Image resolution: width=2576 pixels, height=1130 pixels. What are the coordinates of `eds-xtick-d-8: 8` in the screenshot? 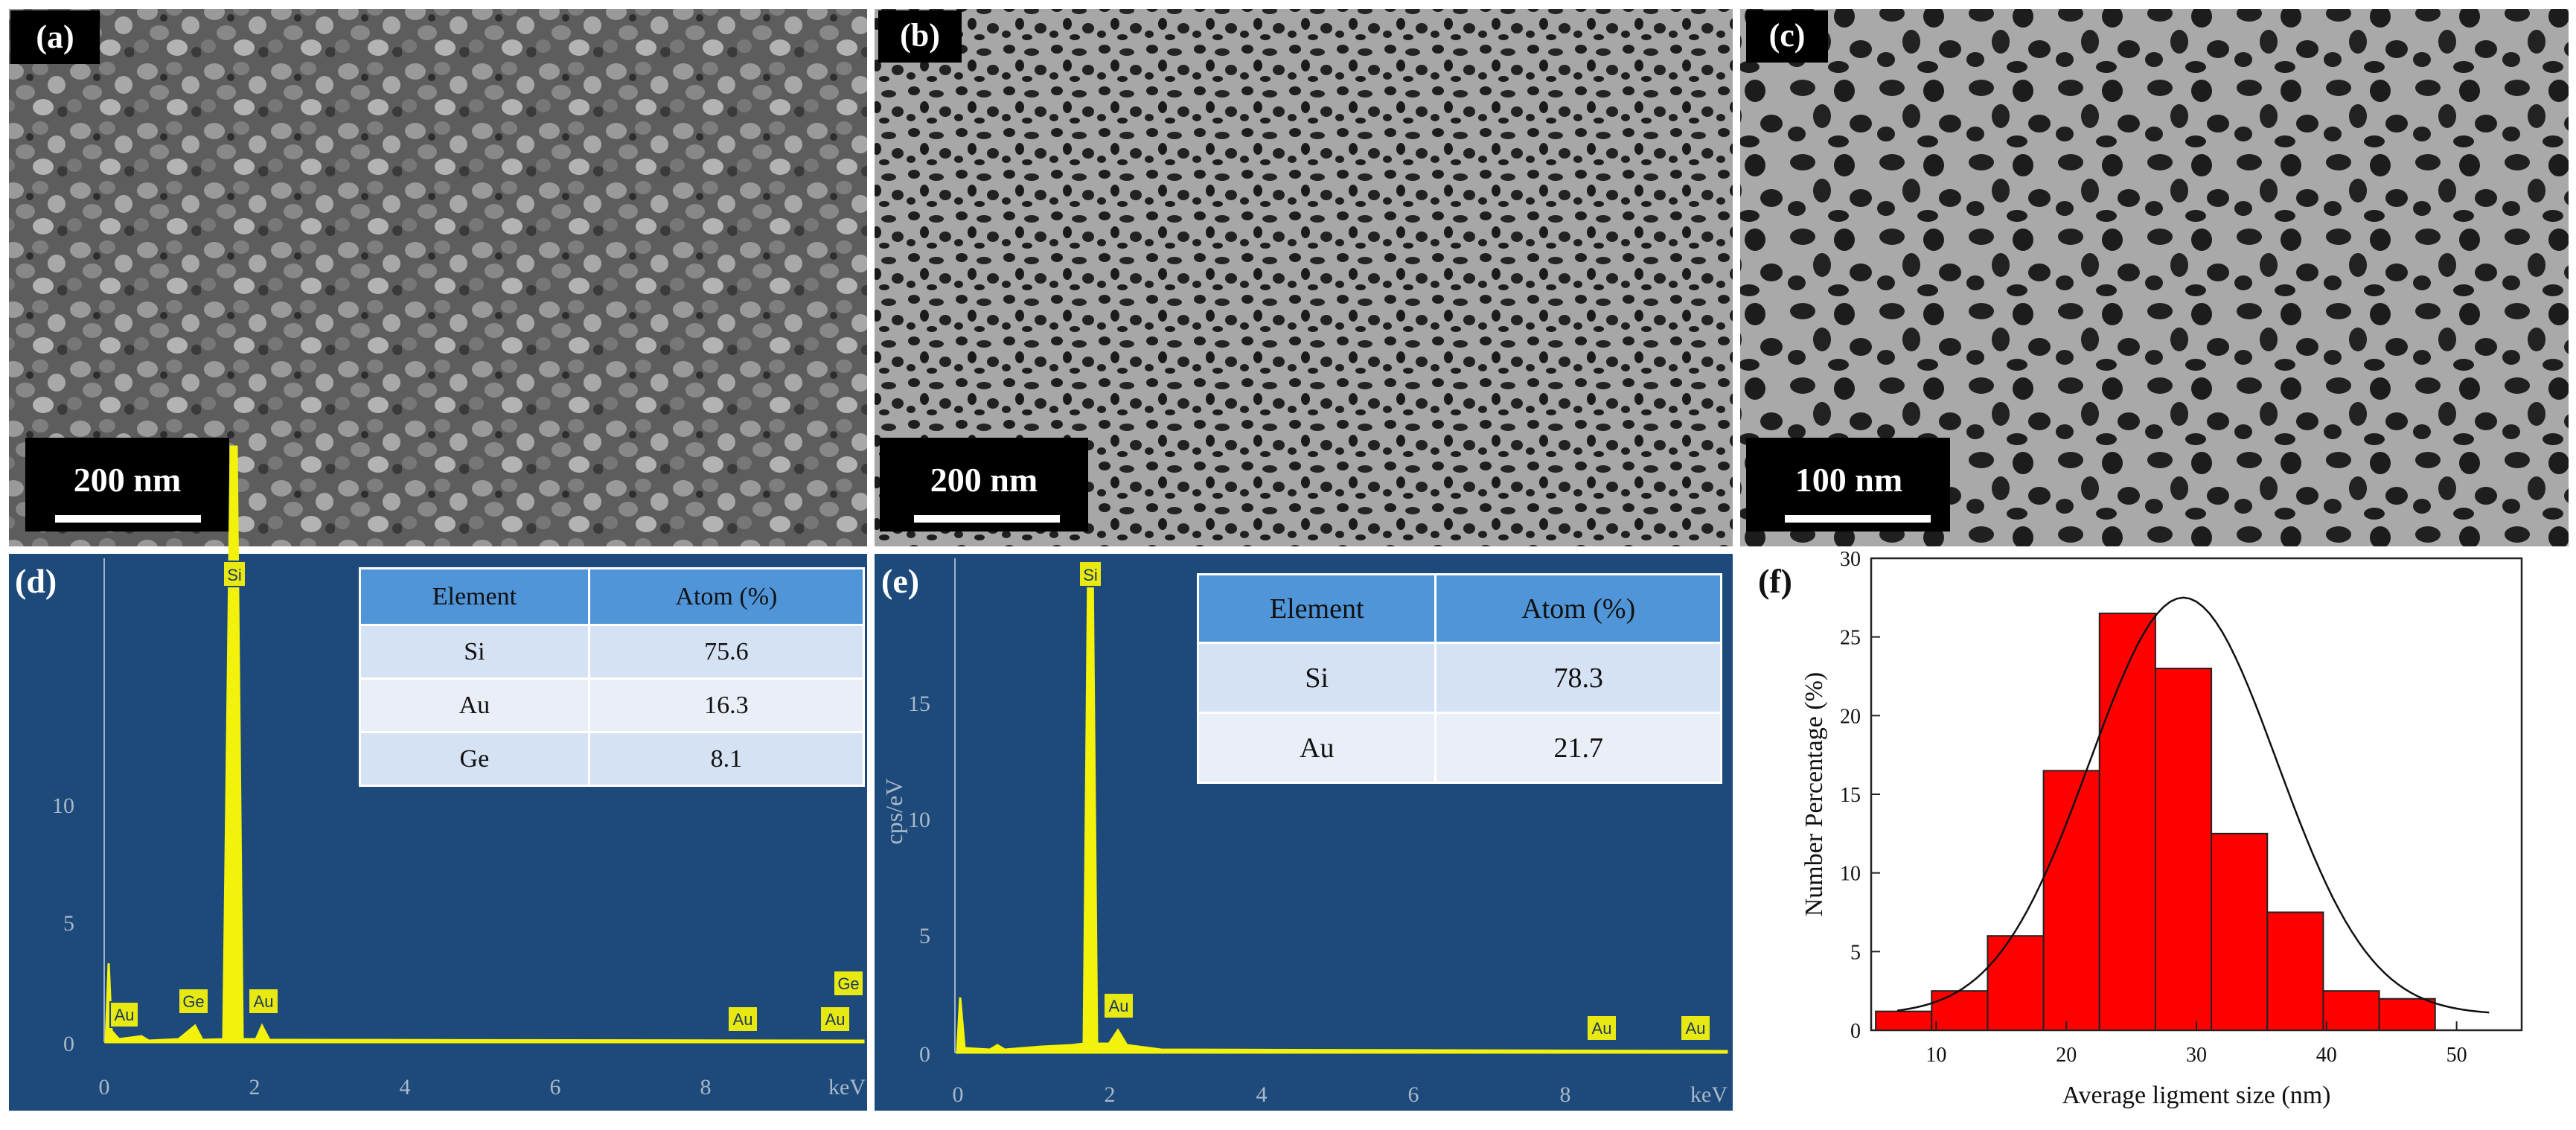 It's located at (706, 1087).